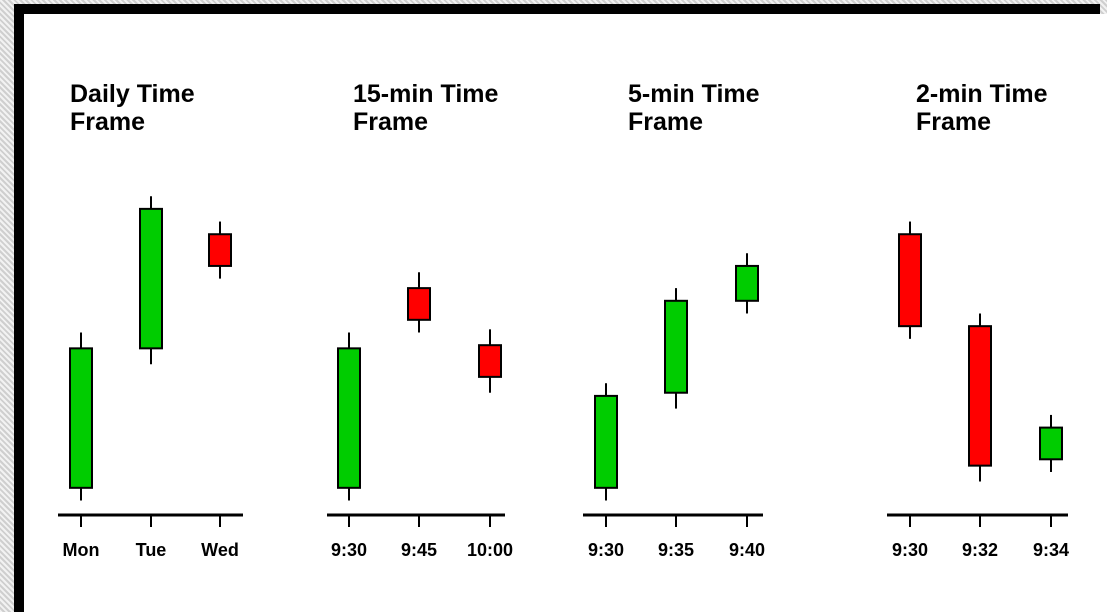 Image resolution: width=1107 pixels, height=612 pixels. Describe the element at coordinates (419, 550) in the screenshot. I see `x-tick-label: 9:45` at that location.